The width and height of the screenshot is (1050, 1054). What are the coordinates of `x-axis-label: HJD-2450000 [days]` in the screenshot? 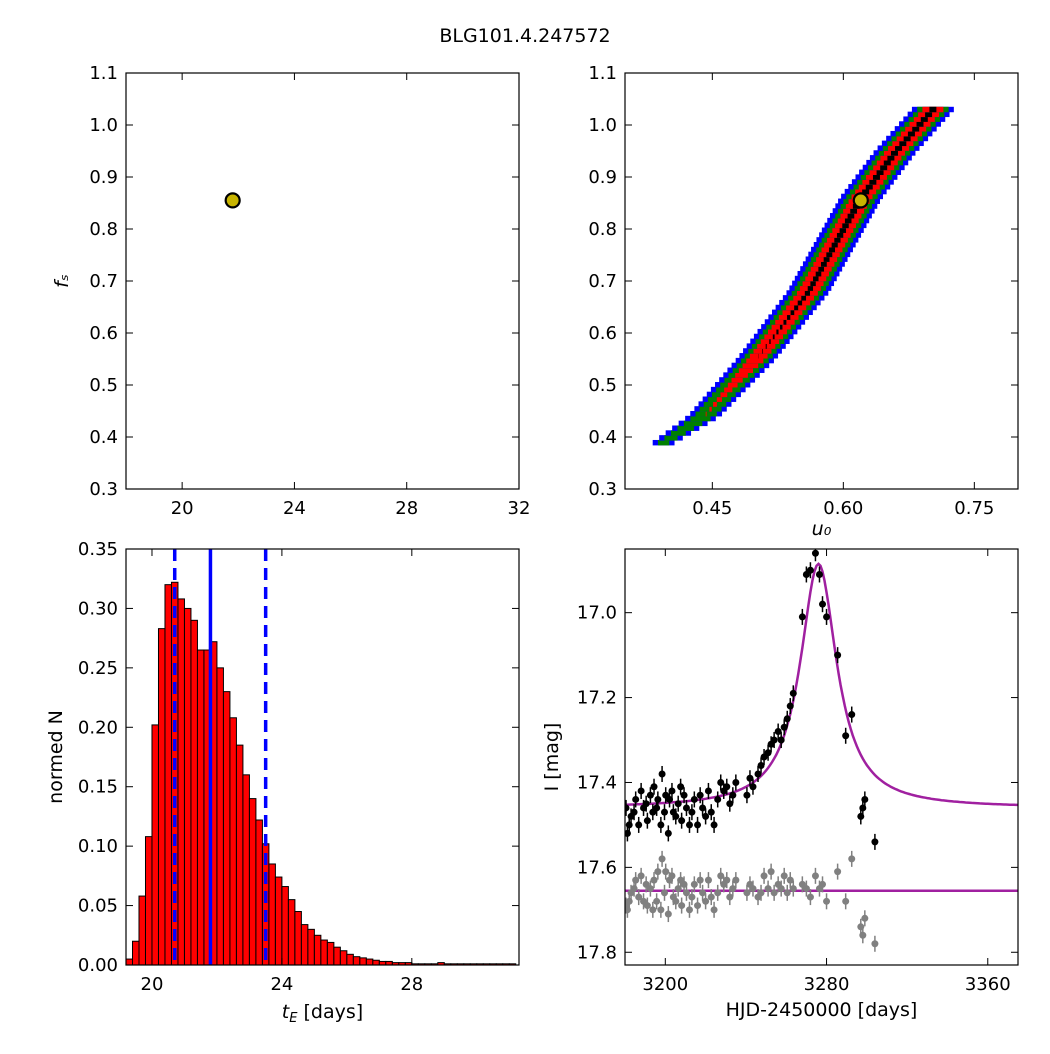 It's located at (822, 1010).